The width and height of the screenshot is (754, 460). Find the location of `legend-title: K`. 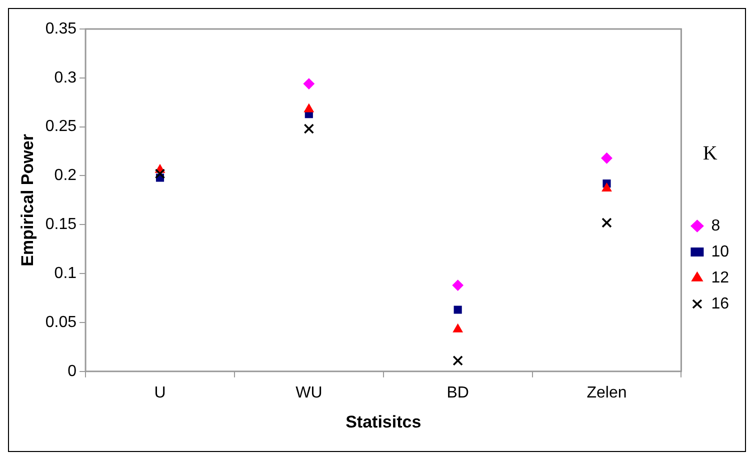

legend-title: K is located at coordinates (710, 153).